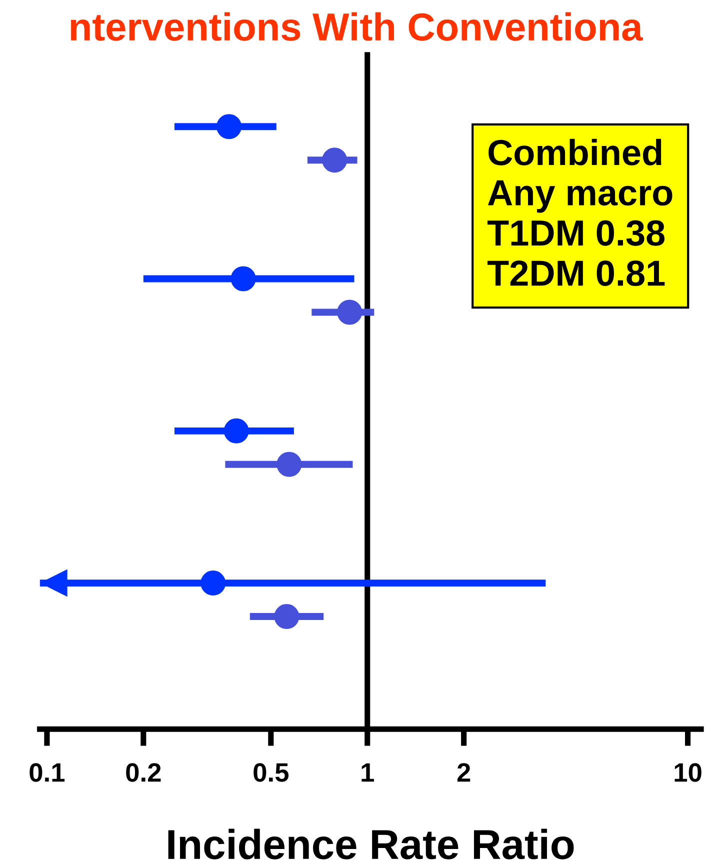  Describe the element at coordinates (47, 772) in the screenshot. I see `x-tick-label: 0.1` at that location.